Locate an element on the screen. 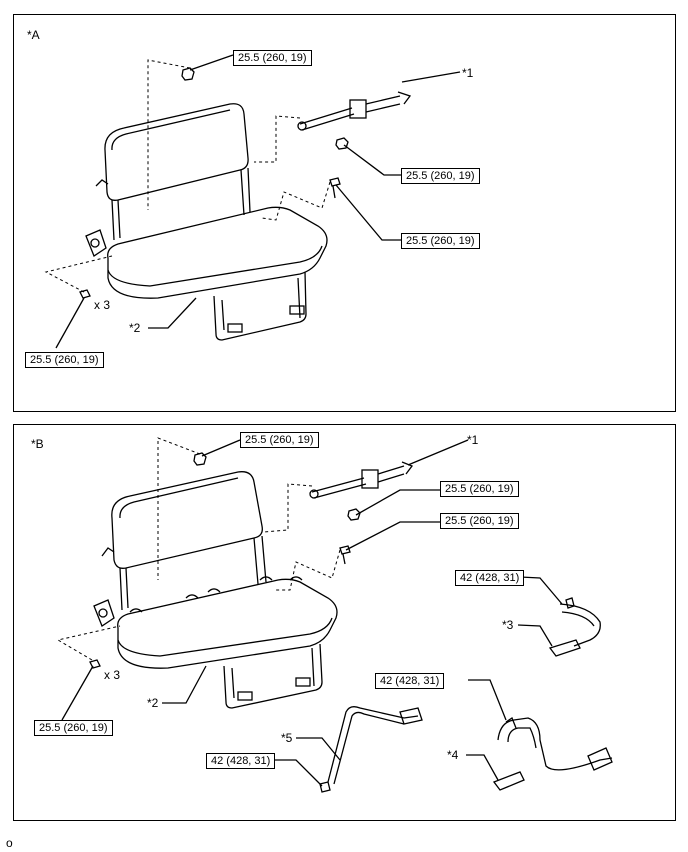 This screenshot has width=688, height=852. torque-label-b-belt-lower: 25.5 (260, 19) is located at coordinates (479, 521).